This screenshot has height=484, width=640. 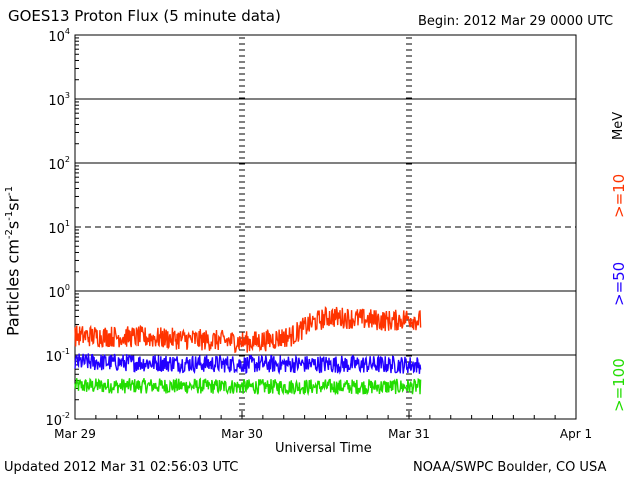 What do you see at coordinates (619, 283) in the screenshot?
I see `legend-ge50: >=50` at bounding box center [619, 283].